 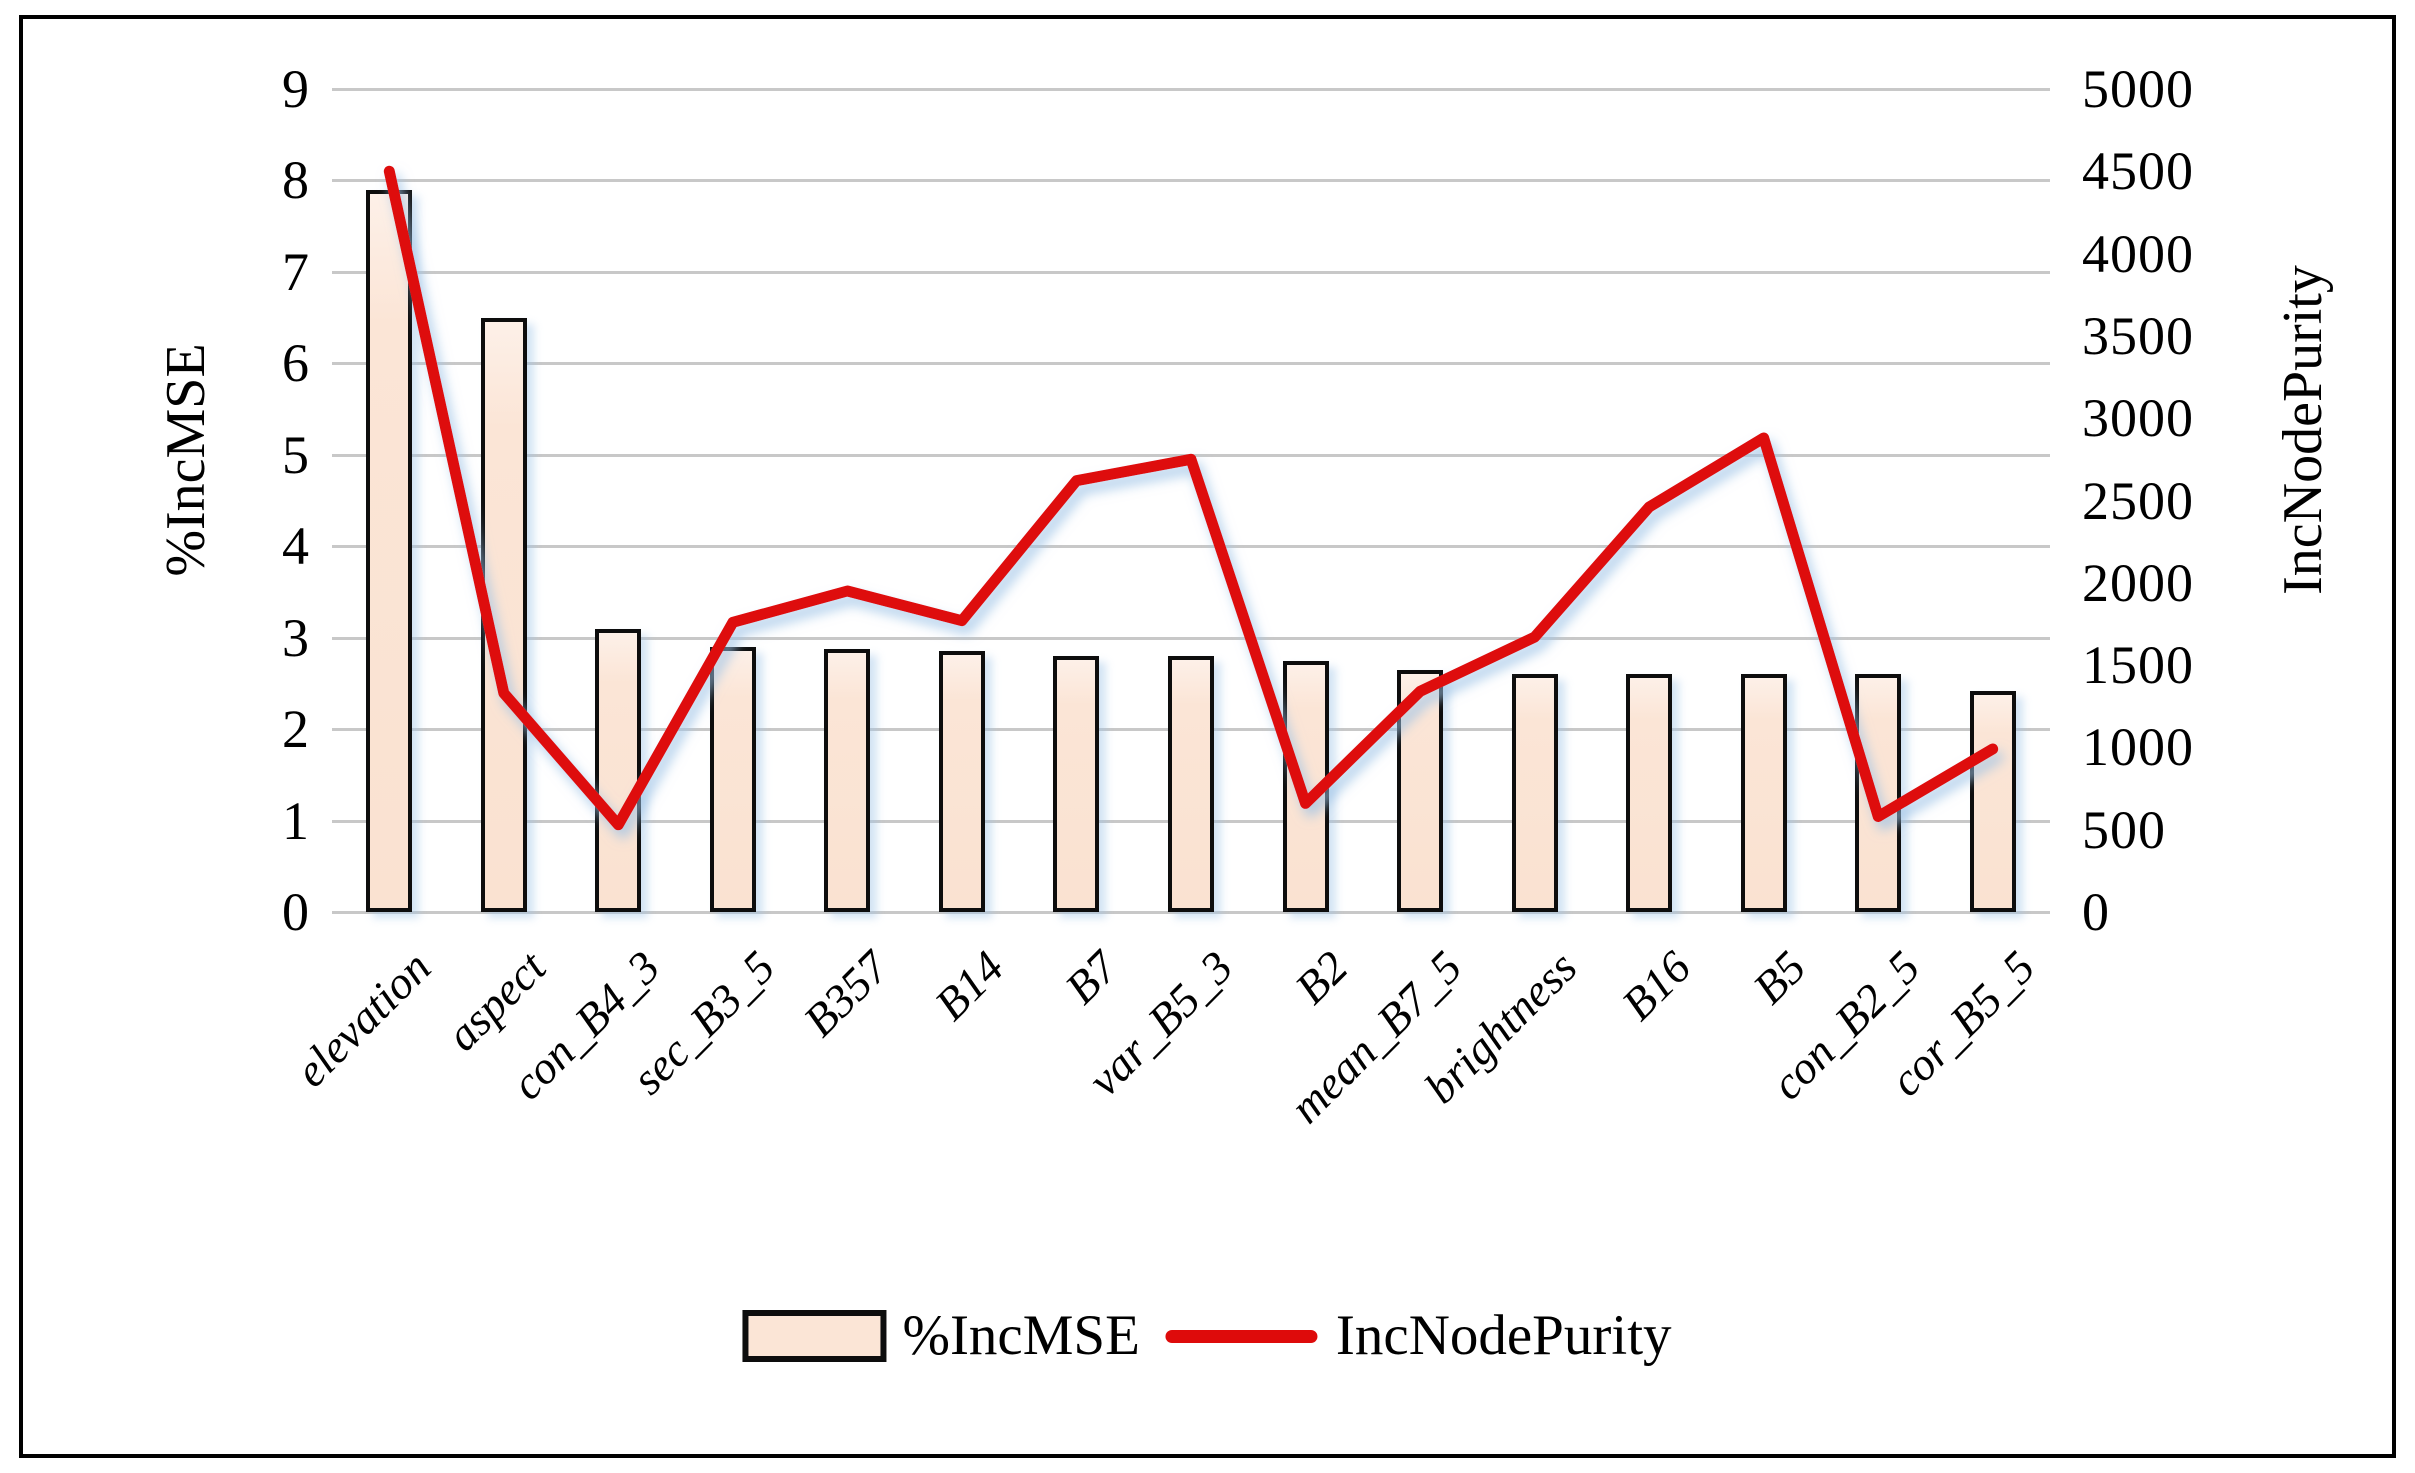 What do you see at coordinates (2096, 912) in the screenshot?
I see `right-tick-label: 0` at bounding box center [2096, 912].